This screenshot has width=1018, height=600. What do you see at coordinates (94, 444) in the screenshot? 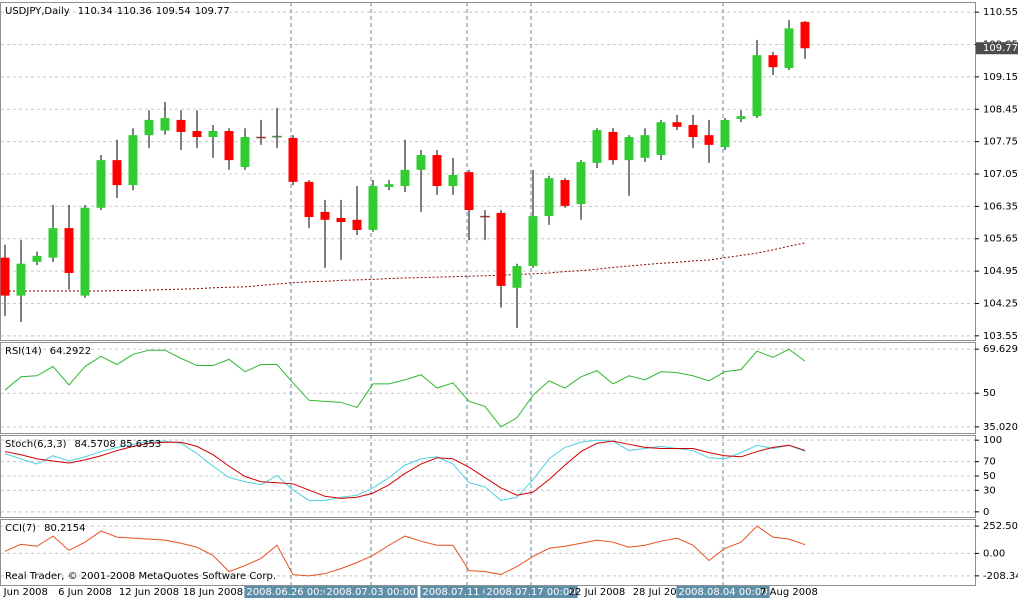
I see `panel-value: 84.5708` at bounding box center [94, 444].